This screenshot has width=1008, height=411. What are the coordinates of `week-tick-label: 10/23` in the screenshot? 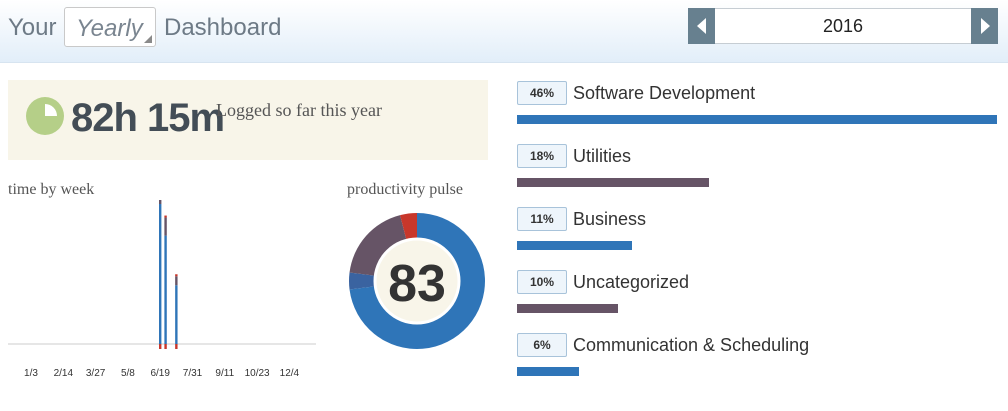 It's located at (257, 373).